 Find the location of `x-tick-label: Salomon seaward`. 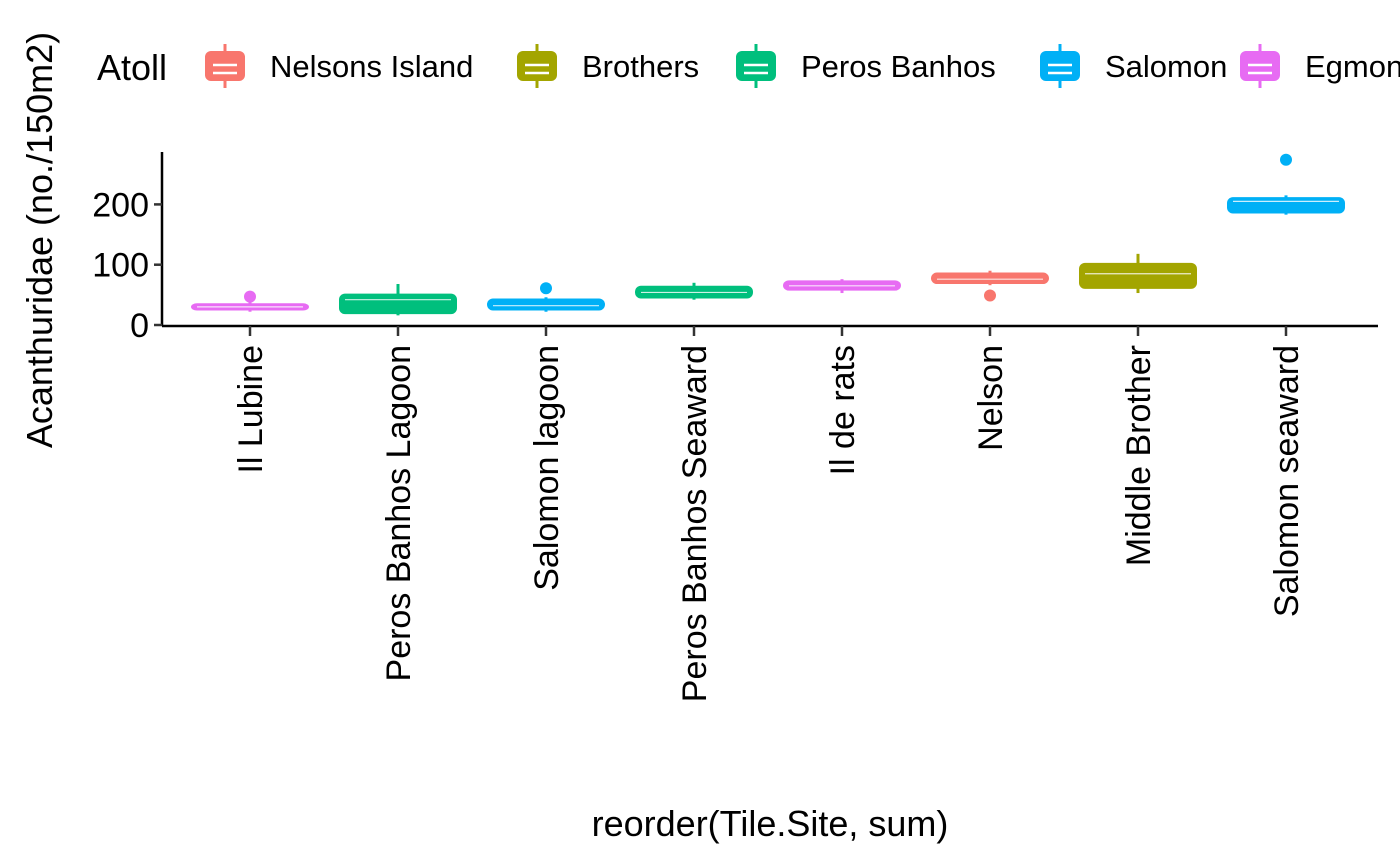

x-tick-label: Salomon seaward is located at coordinates (1287, 481).